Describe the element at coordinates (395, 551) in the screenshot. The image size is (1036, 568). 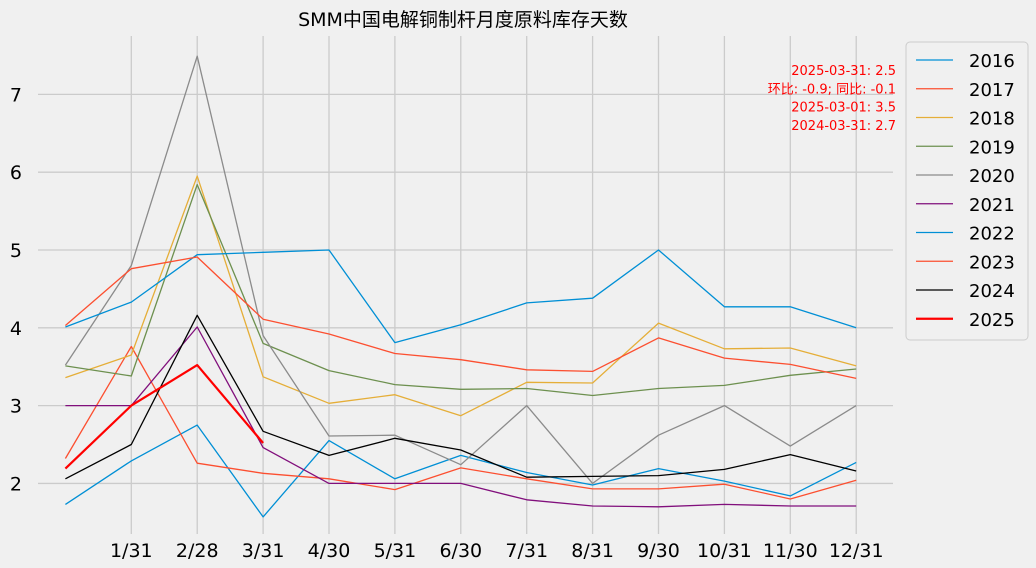
I see `x-tick-label: 5/31` at that location.